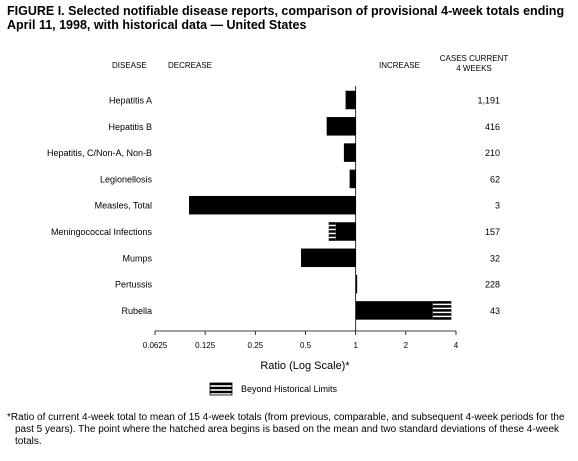 The image size is (578, 461). What do you see at coordinates (474, 58) in the screenshot?
I see `header-cases-line1: CASES CURRENT` at bounding box center [474, 58].